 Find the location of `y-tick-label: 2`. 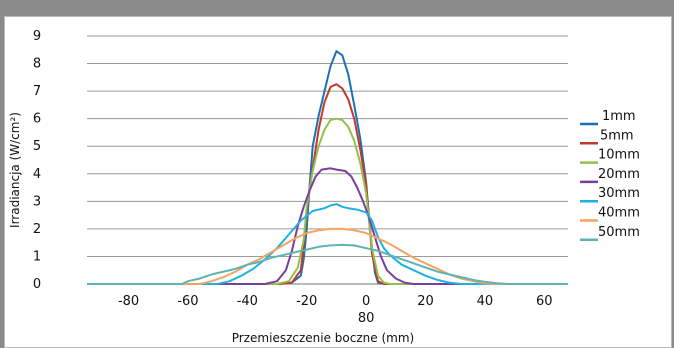

y-tick-label: 2 is located at coordinates (37, 229).